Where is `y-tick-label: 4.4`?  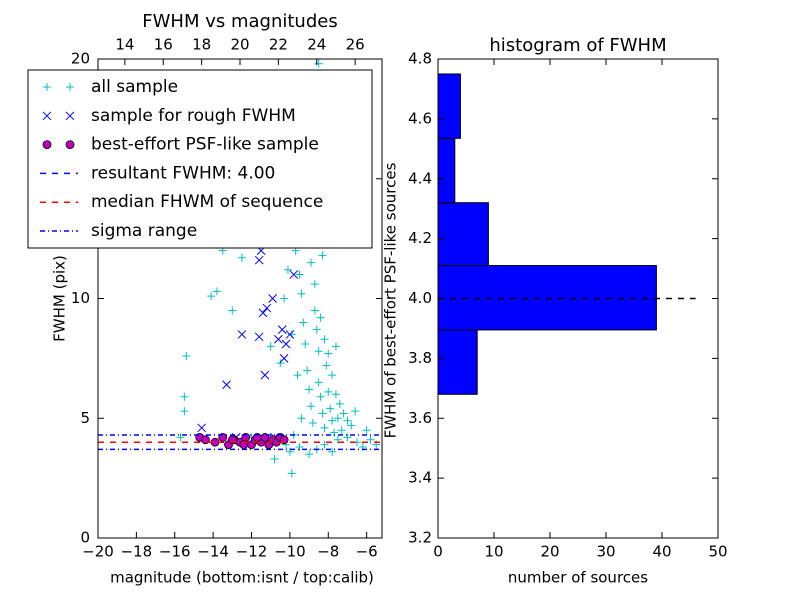 y-tick-label: 4.4 is located at coordinates (420, 178).